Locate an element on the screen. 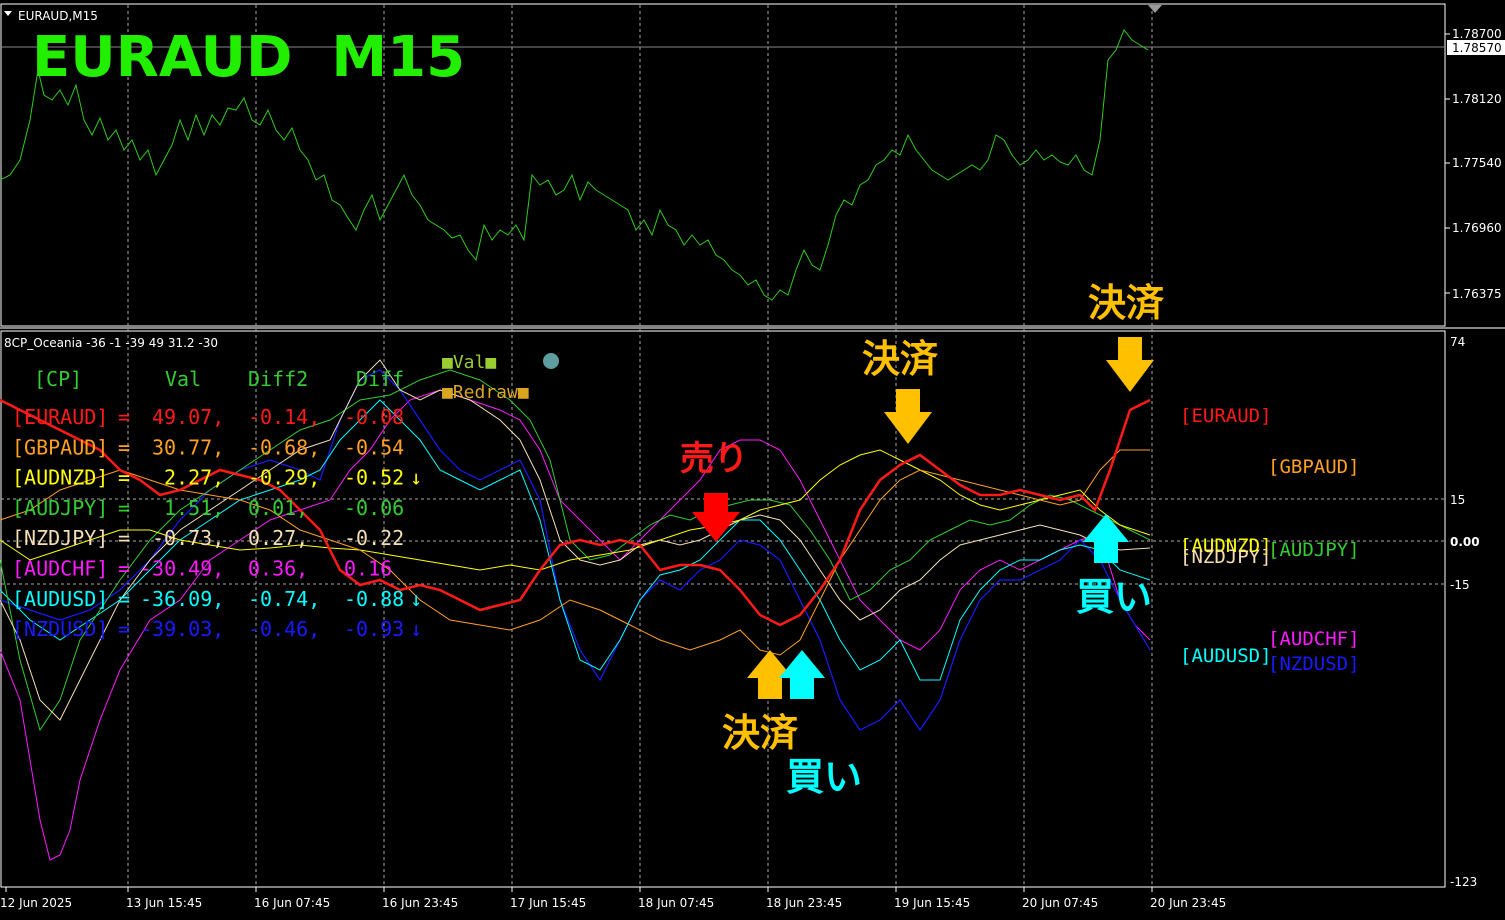 The image size is (1505, 920). settle-label-1: 決済 is located at coordinates (900, 359).